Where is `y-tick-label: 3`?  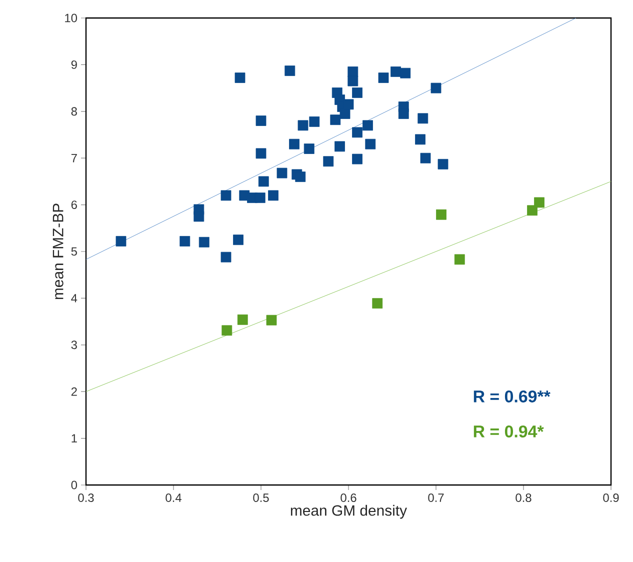 y-tick-label: 3 is located at coordinates (74, 345).